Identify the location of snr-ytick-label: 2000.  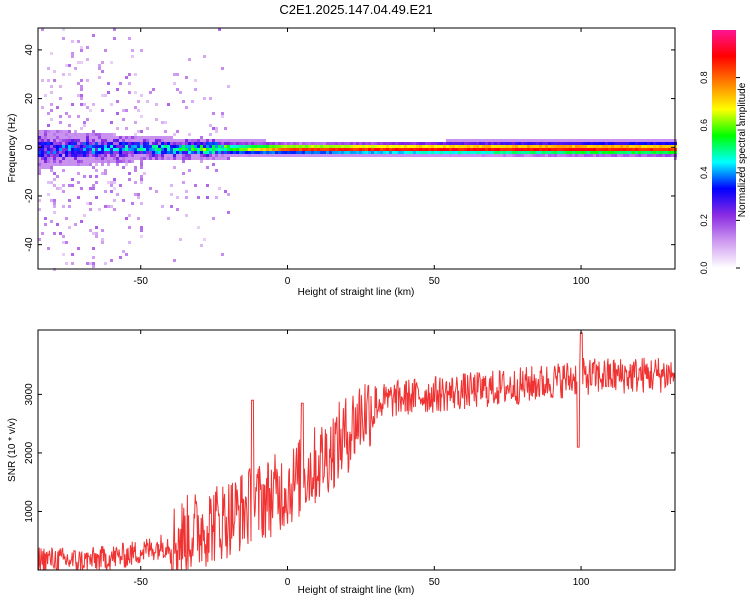
(29, 452).